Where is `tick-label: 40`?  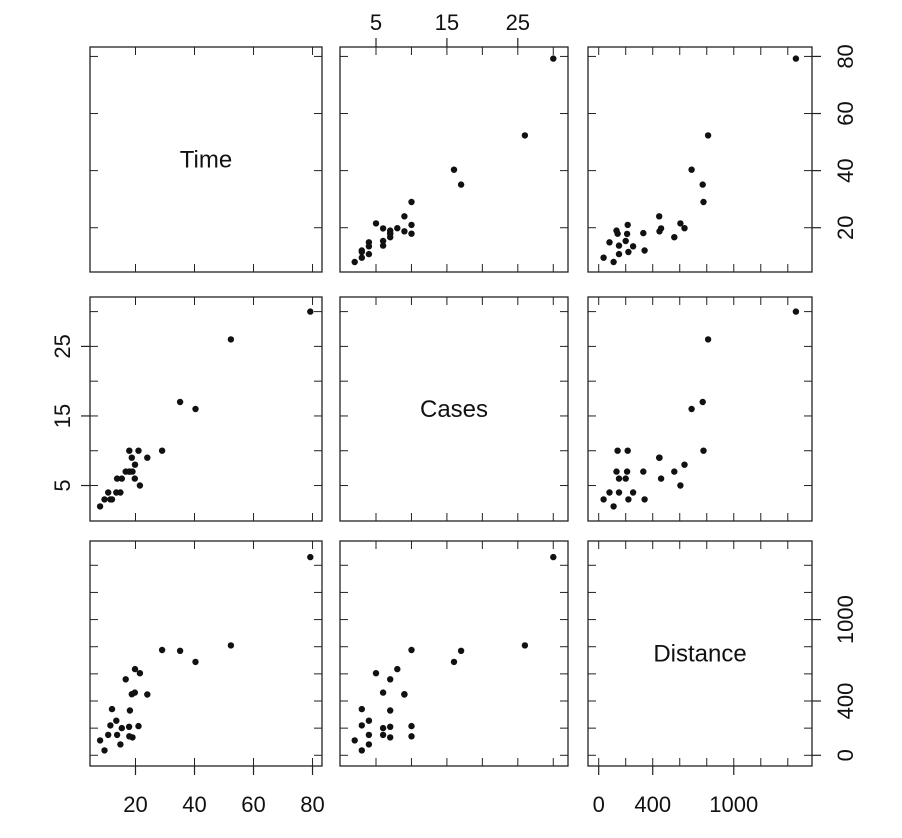
tick-label: 40 is located at coordinates (845, 170).